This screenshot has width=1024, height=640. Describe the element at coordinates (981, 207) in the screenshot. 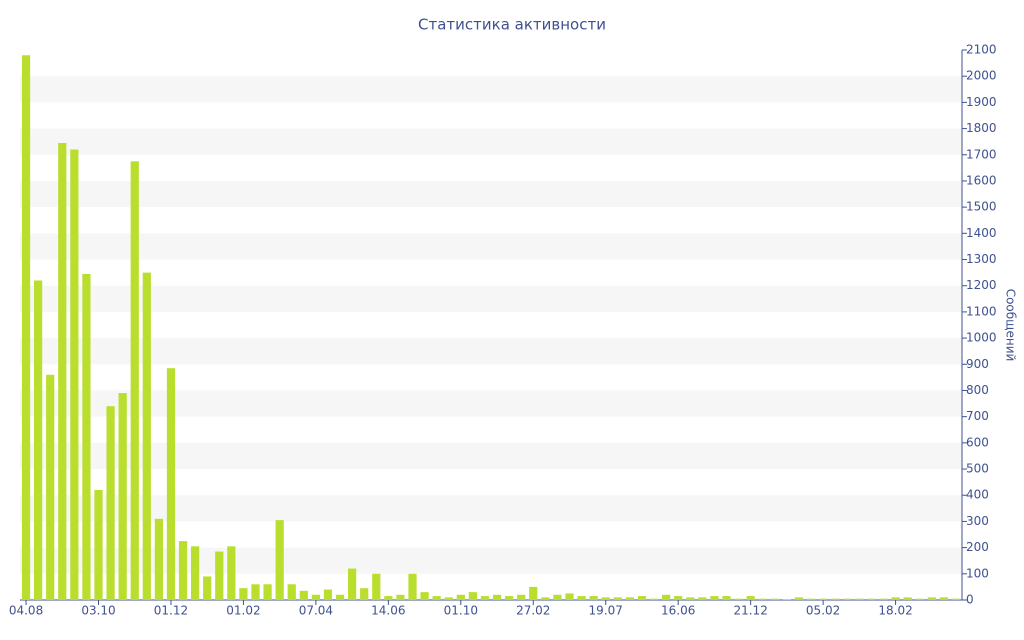

I see `y-tick-label: 1500` at that location.